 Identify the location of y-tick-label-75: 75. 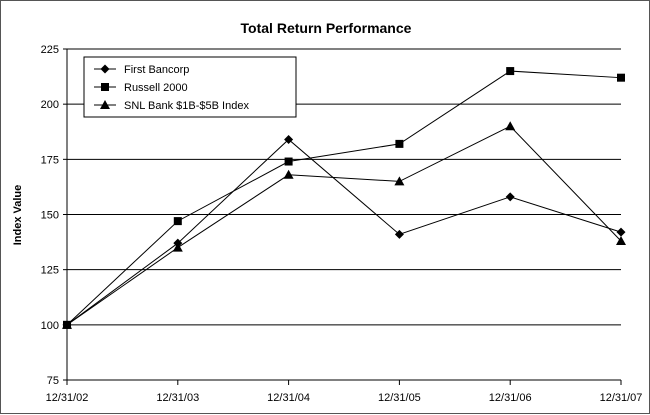
(53, 381).